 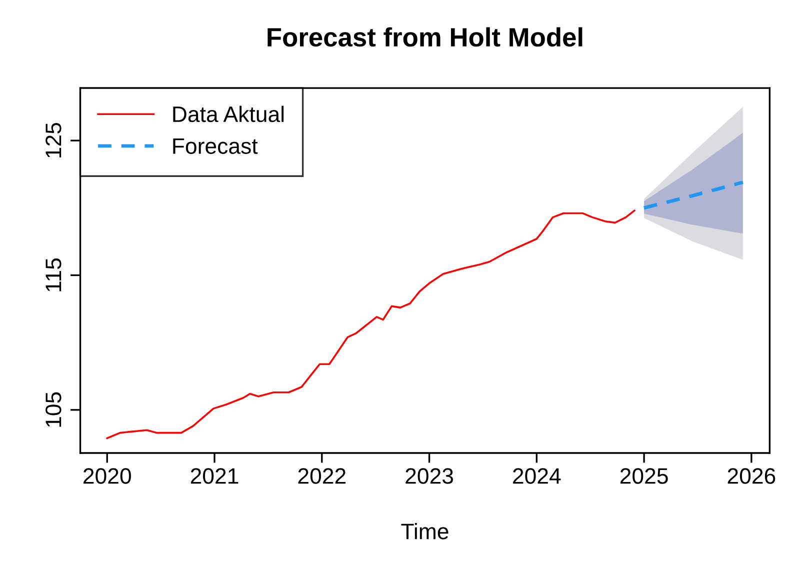 I want to click on legend-label: Forecast, so click(x=215, y=146).